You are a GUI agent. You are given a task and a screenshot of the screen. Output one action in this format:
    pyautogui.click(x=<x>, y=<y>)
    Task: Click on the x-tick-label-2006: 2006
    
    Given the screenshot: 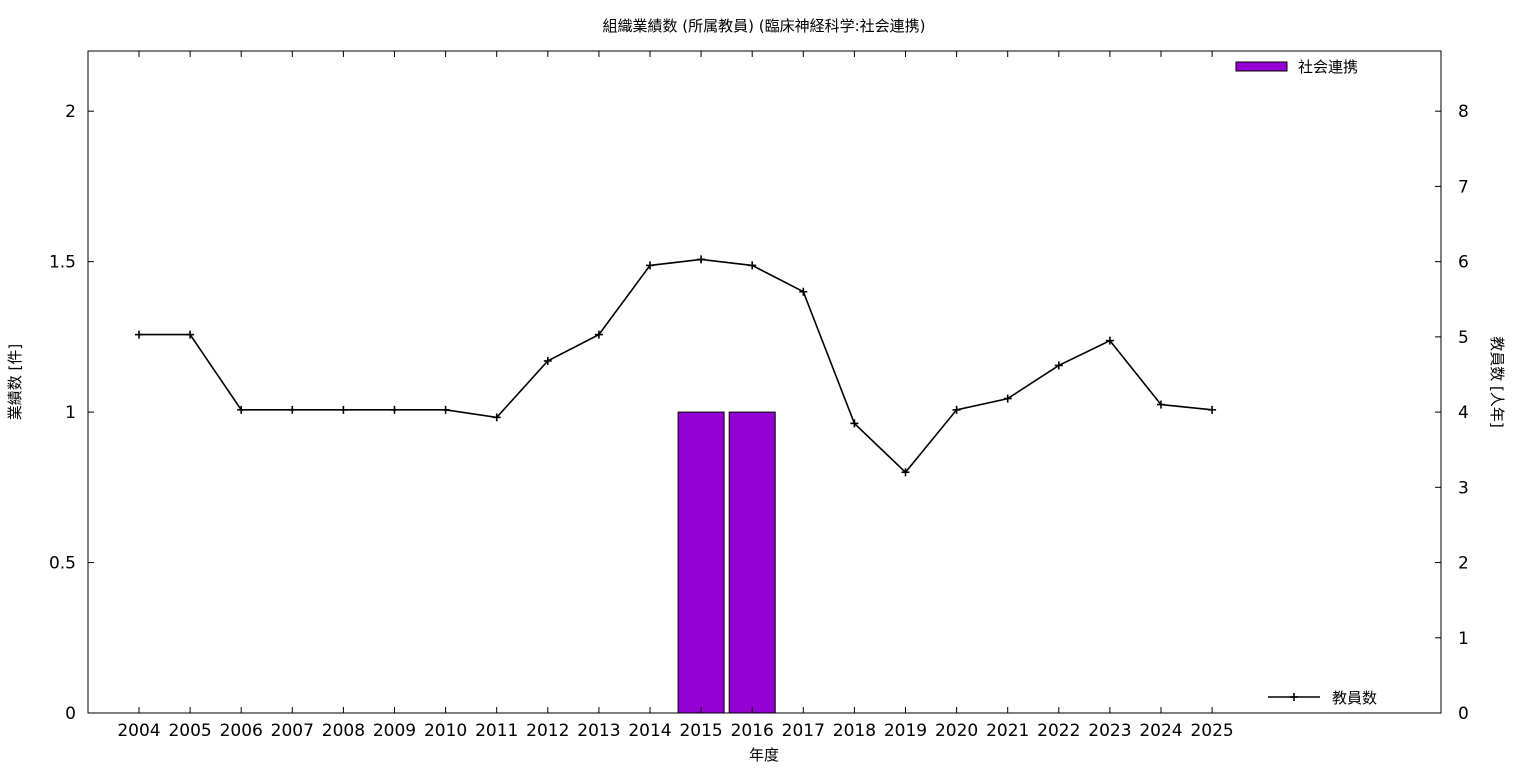 What is the action you would take?
    pyautogui.click(x=241, y=731)
    